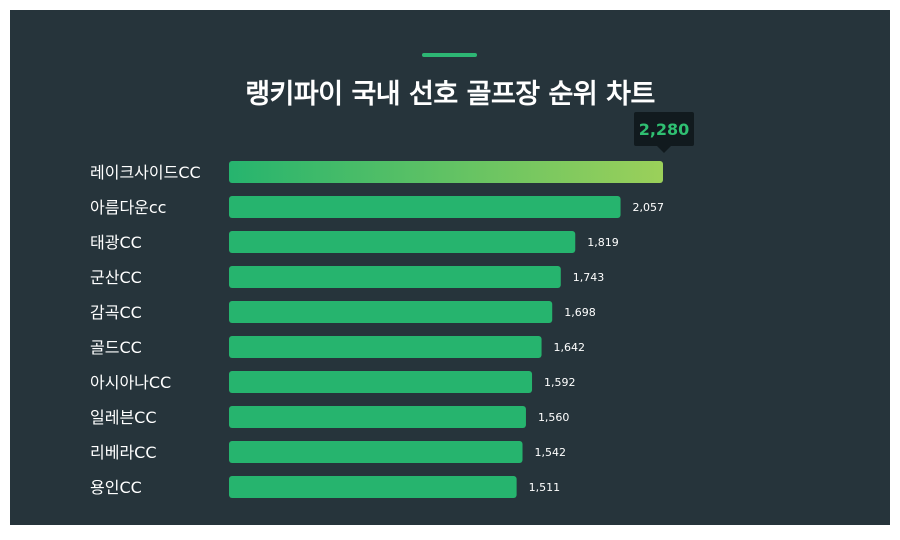 The height and width of the screenshot is (540, 900). What do you see at coordinates (603, 242) in the screenshot?
I see `value-label: 1,819` at bounding box center [603, 242].